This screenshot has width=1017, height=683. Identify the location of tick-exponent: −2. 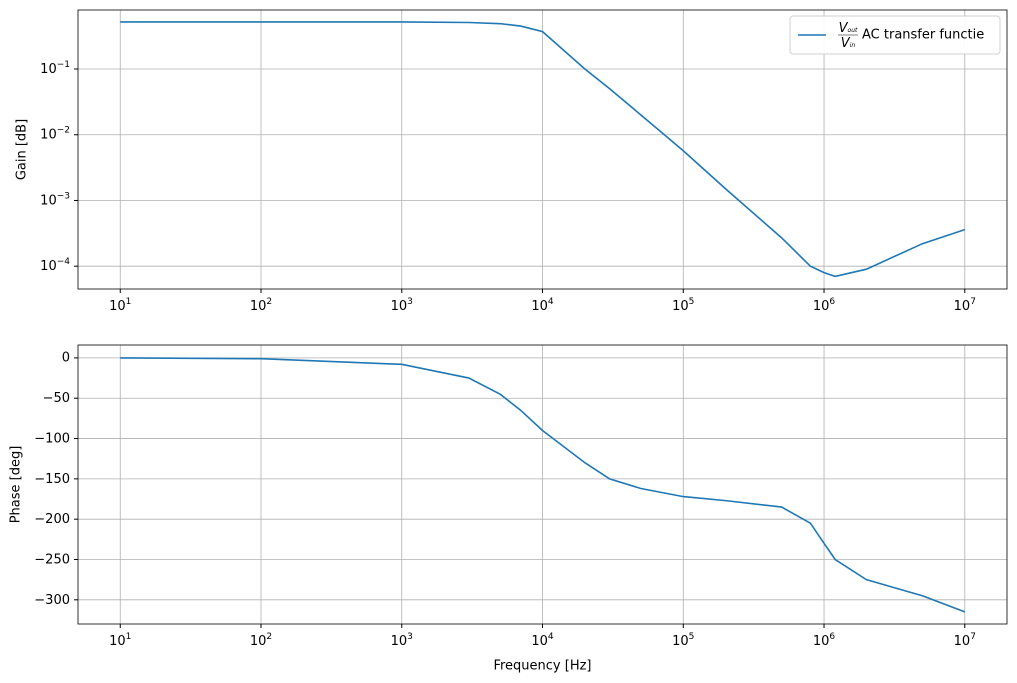
(63, 130).